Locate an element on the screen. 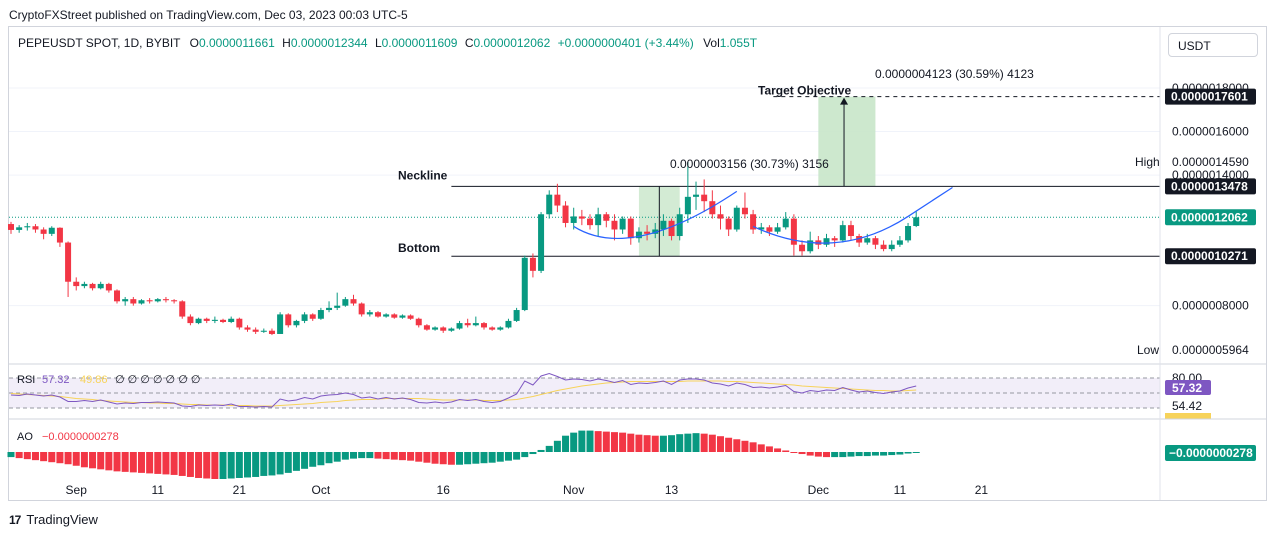 The height and width of the screenshot is (538, 1273). neckline-label: Neckline is located at coordinates (423, 175).